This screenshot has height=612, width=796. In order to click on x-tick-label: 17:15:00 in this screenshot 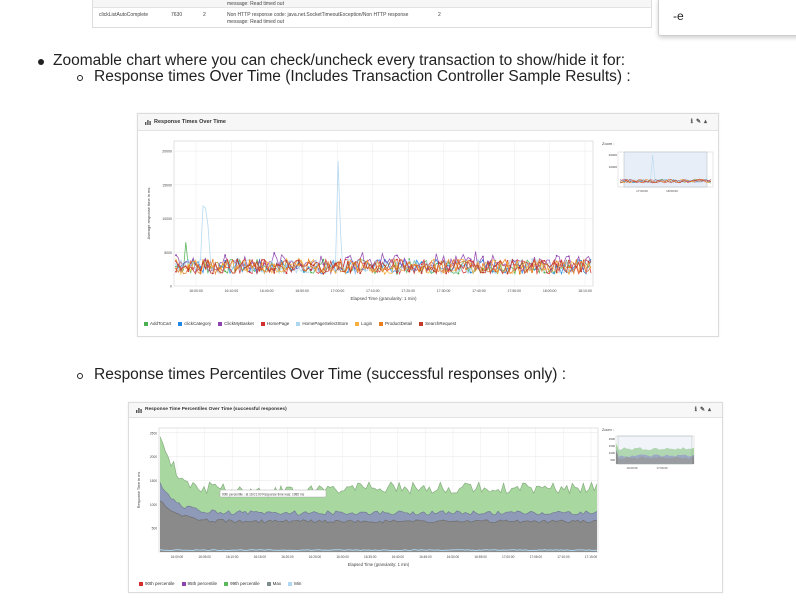, I will do `click(591, 557)`.